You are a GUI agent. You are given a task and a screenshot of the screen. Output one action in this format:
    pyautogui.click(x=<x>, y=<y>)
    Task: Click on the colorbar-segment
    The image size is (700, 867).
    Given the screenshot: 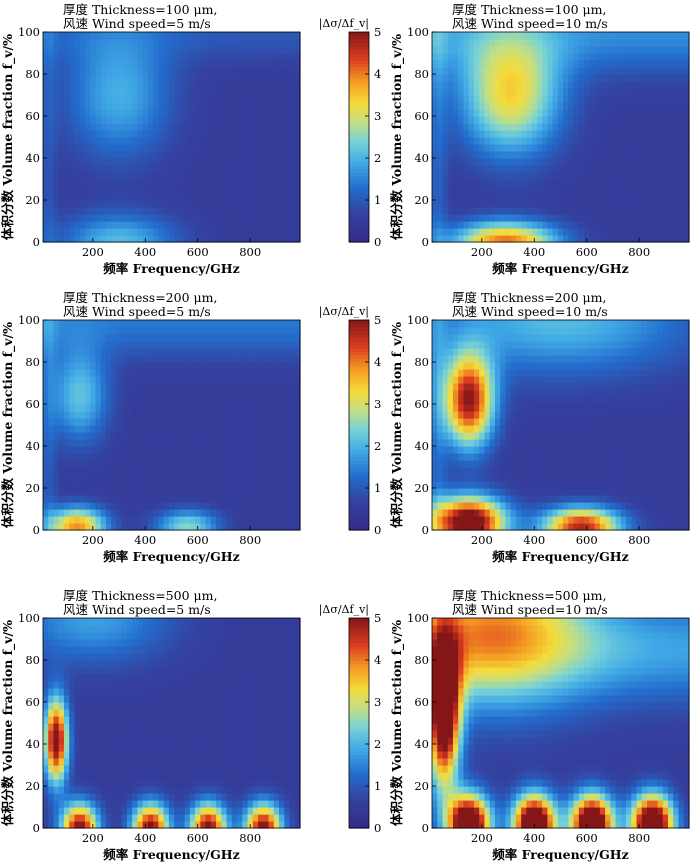 What is the action you would take?
    pyautogui.click(x=359, y=483)
    